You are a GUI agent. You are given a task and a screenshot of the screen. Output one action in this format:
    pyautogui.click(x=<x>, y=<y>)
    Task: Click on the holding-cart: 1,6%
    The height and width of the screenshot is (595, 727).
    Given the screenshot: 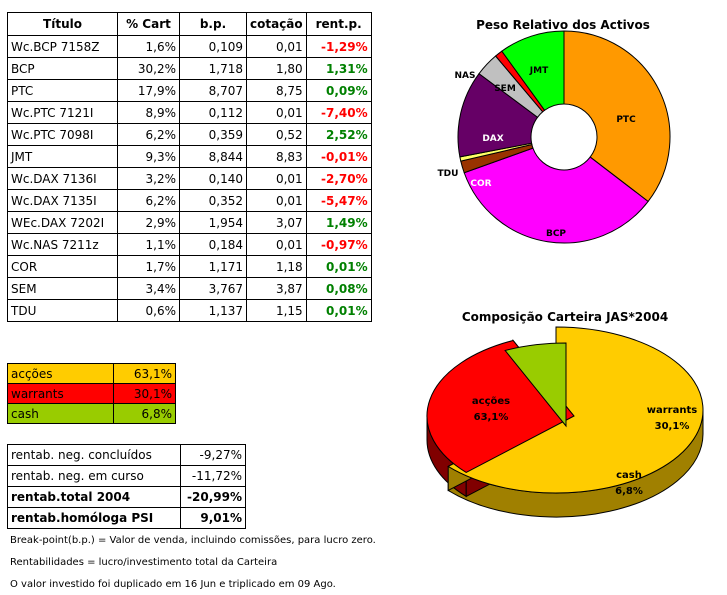 What is the action you would take?
    pyautogui.click(x=148, y=46)
    